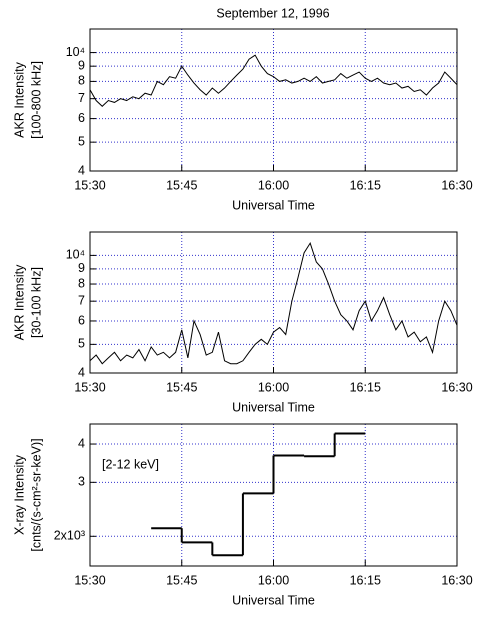 The image size is (483, 621). Describe the element at coordinates (273, 80) in the screenshot. I see `data-line` at that location.